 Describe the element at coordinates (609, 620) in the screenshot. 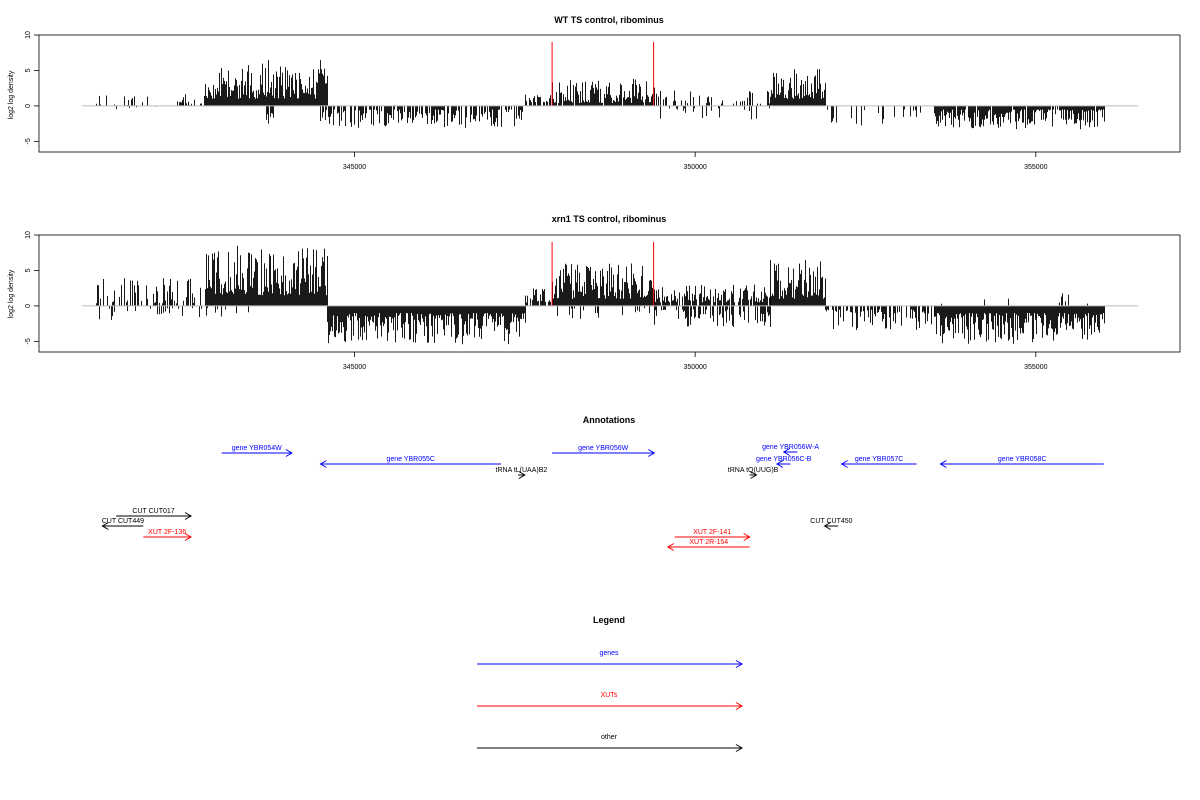

I see `legend-title: Legend` at that location.